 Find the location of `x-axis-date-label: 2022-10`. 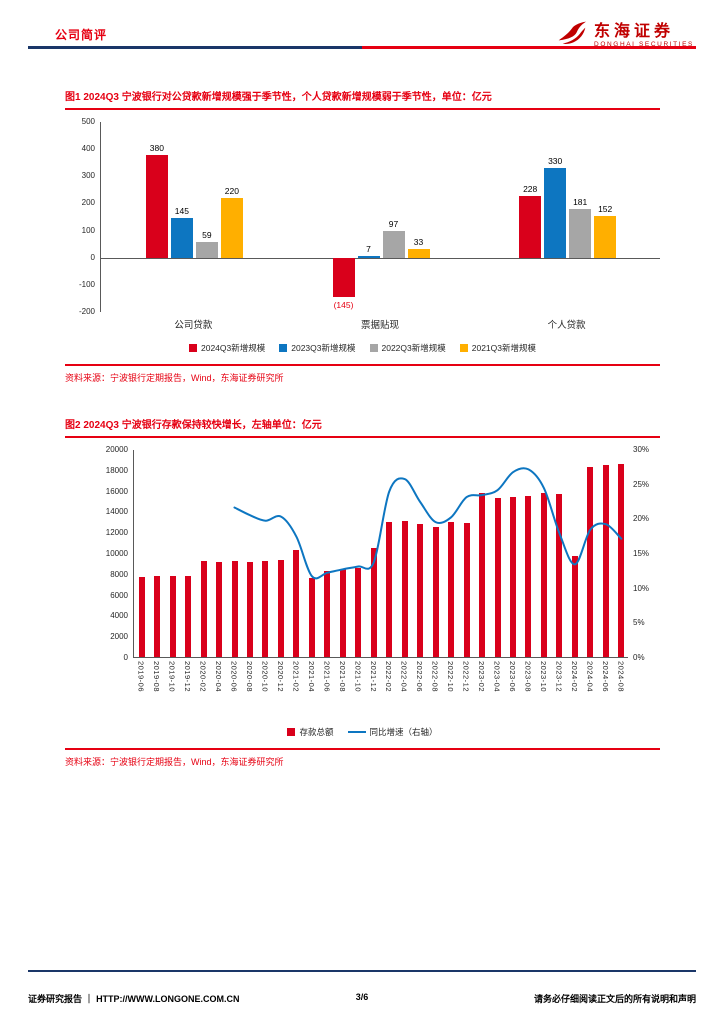

x-axis-date-label: 2022-10 is located at coordinates (451, 677).